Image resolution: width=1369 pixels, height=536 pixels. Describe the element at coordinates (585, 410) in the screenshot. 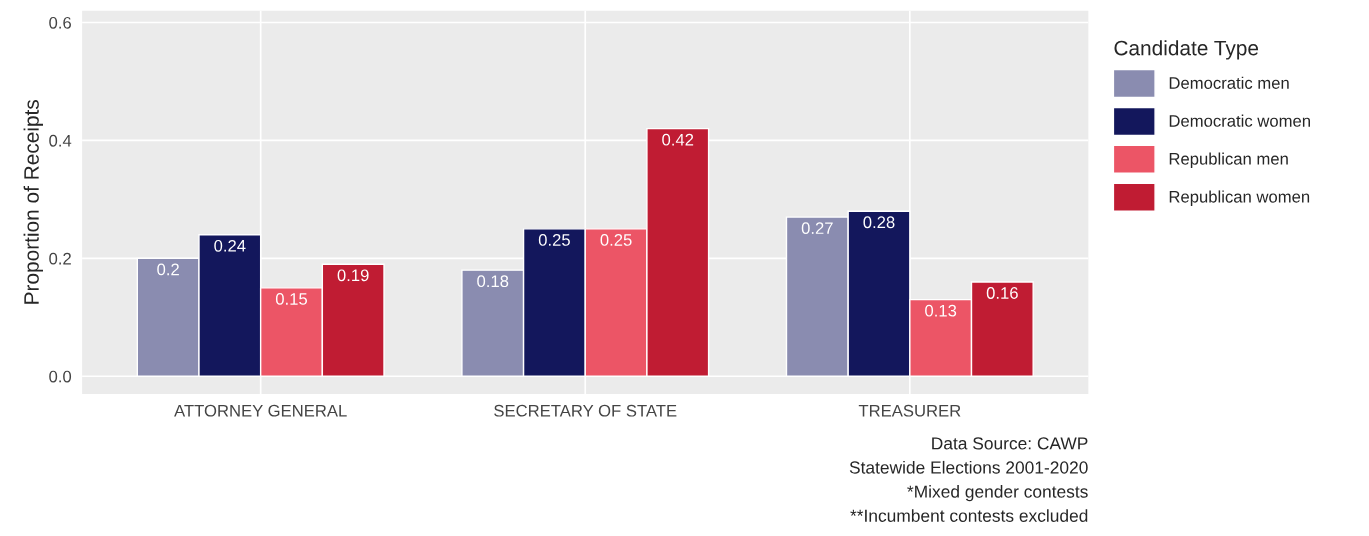

I see `x-tick-label: SECRETARY OF STATE` at that location.